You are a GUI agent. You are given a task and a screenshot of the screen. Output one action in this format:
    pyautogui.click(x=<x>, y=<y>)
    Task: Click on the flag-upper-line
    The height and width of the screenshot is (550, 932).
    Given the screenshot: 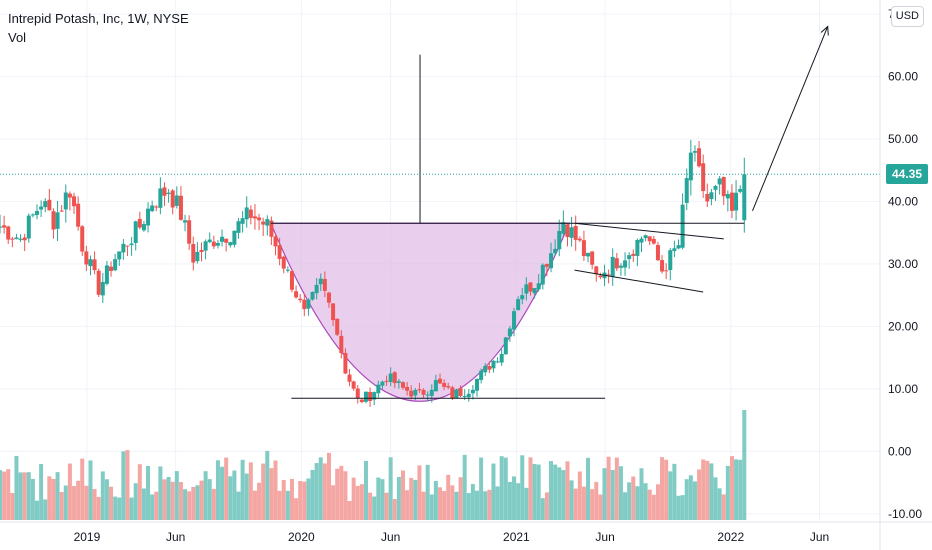 What is the action you would take?
    pyautogui.click(x=649, y=231)
    